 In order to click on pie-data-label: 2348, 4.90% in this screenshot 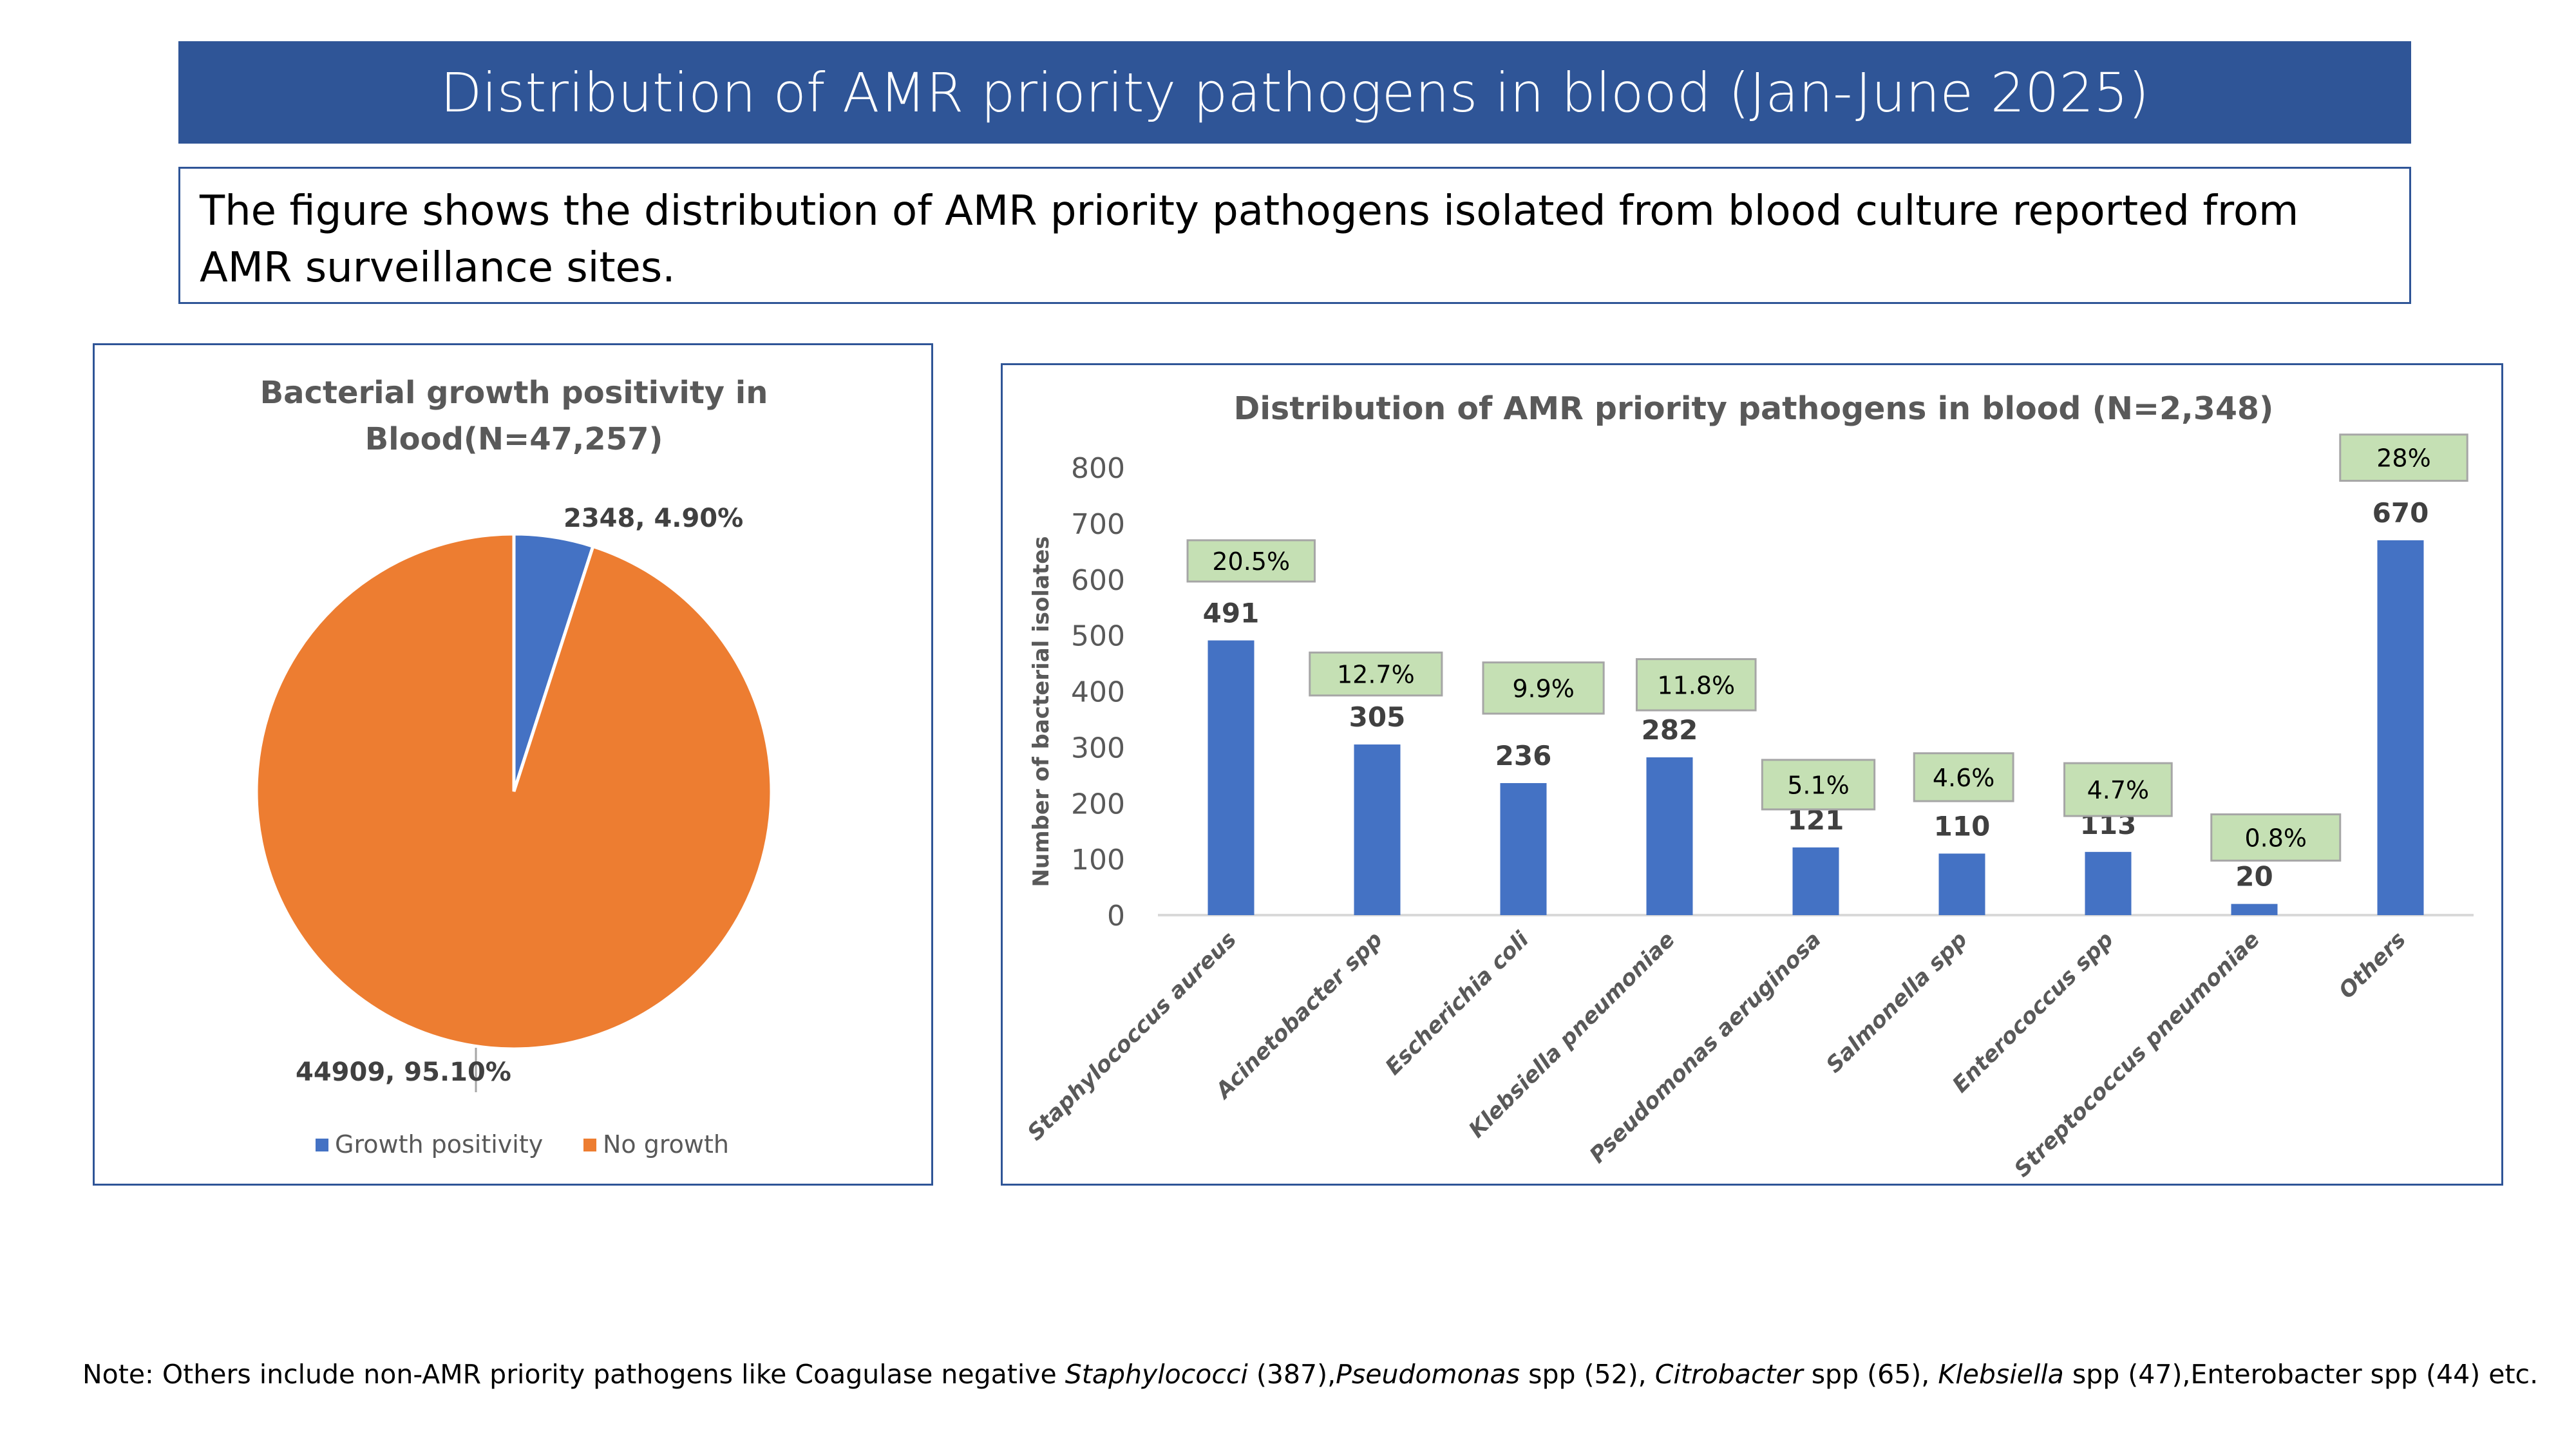, I will do `click(653, 518)`.